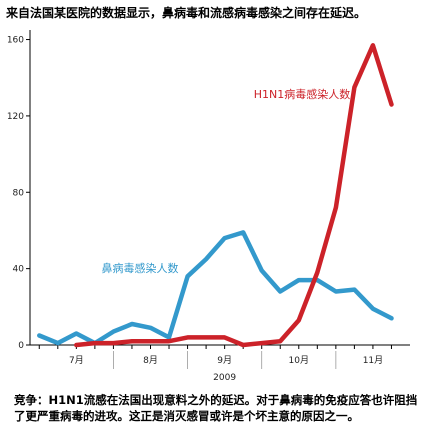  What do you see at coordinates (19, 193) in the screenshot?
I see `y-tick-label: 80` at bounding box center [19, 193].